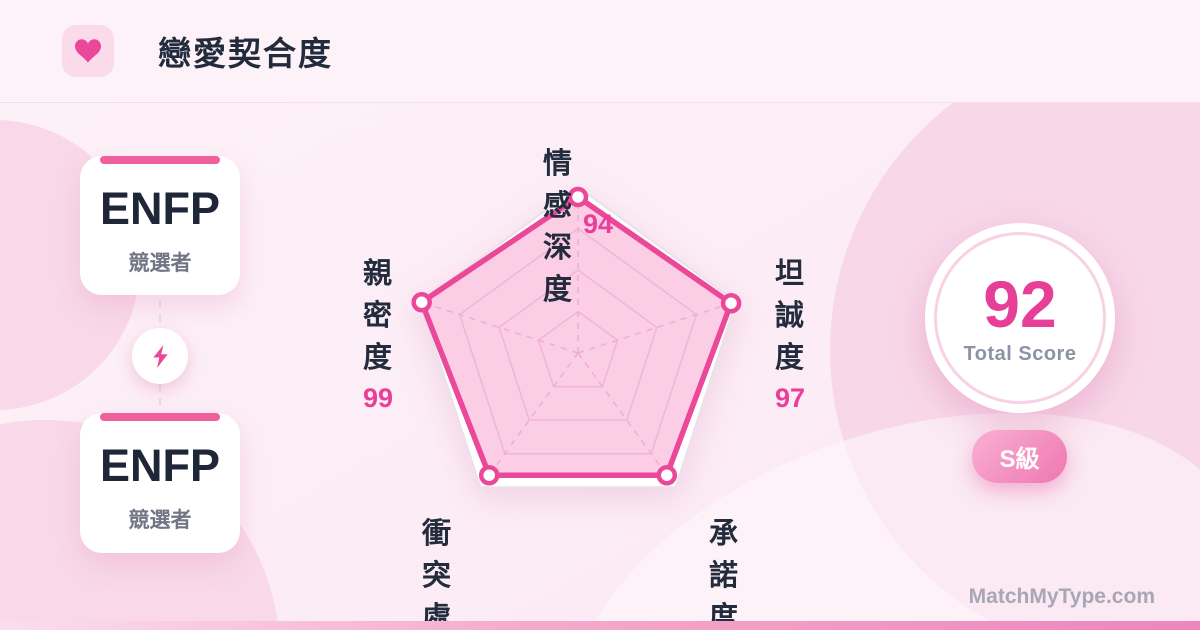 The image size is (1200, 630). I want to click on axis-label-commitment: 承諾度 91, so click(724, 570).